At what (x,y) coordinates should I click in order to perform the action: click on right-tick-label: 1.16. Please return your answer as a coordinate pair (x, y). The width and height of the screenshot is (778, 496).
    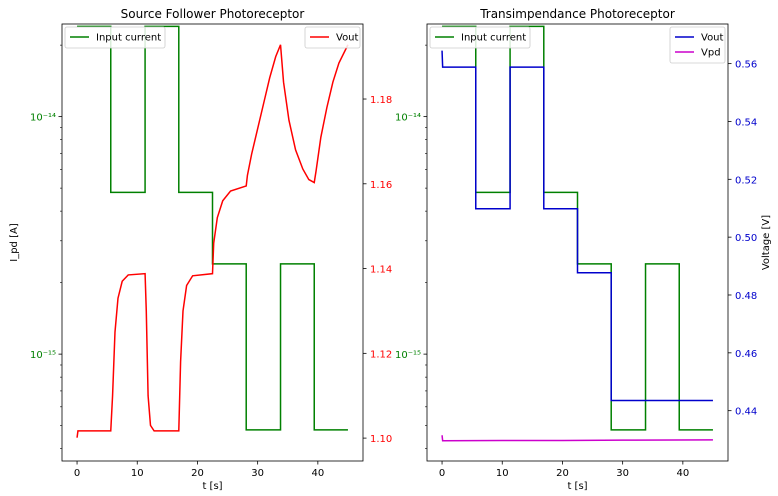
    Looking at the image, I should click on (381, 185).